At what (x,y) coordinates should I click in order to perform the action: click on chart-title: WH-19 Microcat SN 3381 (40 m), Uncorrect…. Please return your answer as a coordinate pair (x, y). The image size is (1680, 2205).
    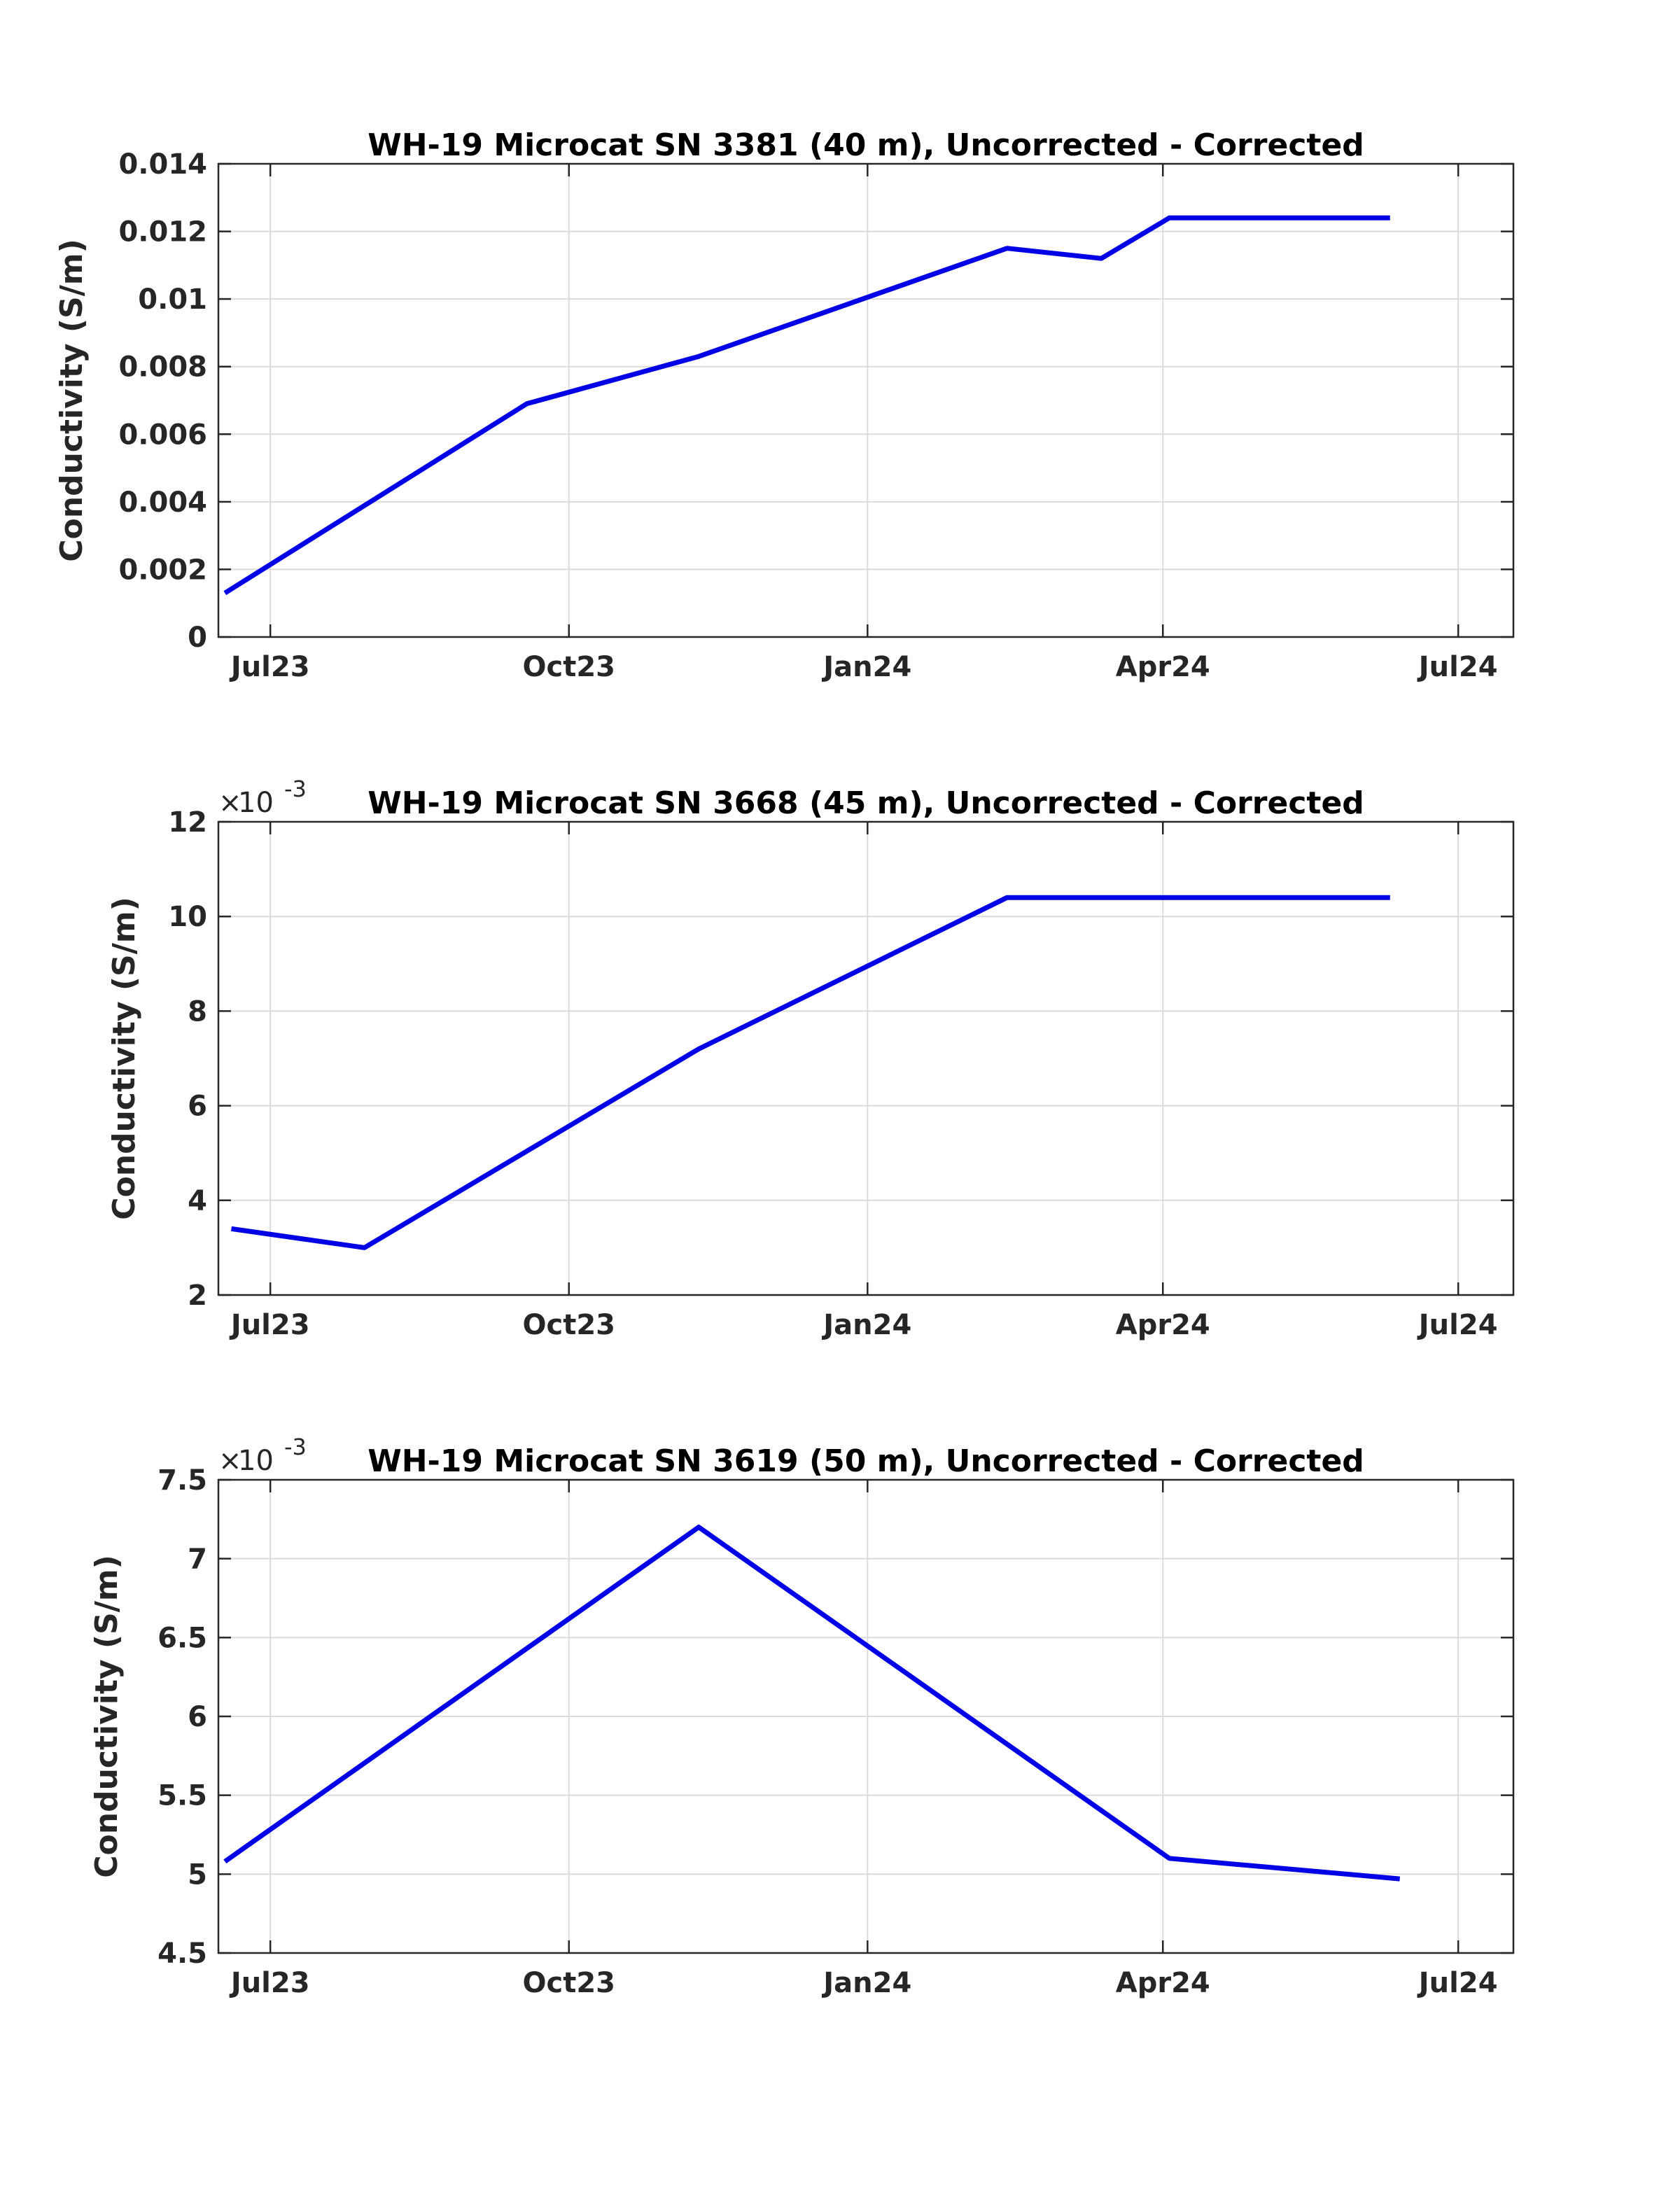
    Looking at the image, I should click on (866, 145).